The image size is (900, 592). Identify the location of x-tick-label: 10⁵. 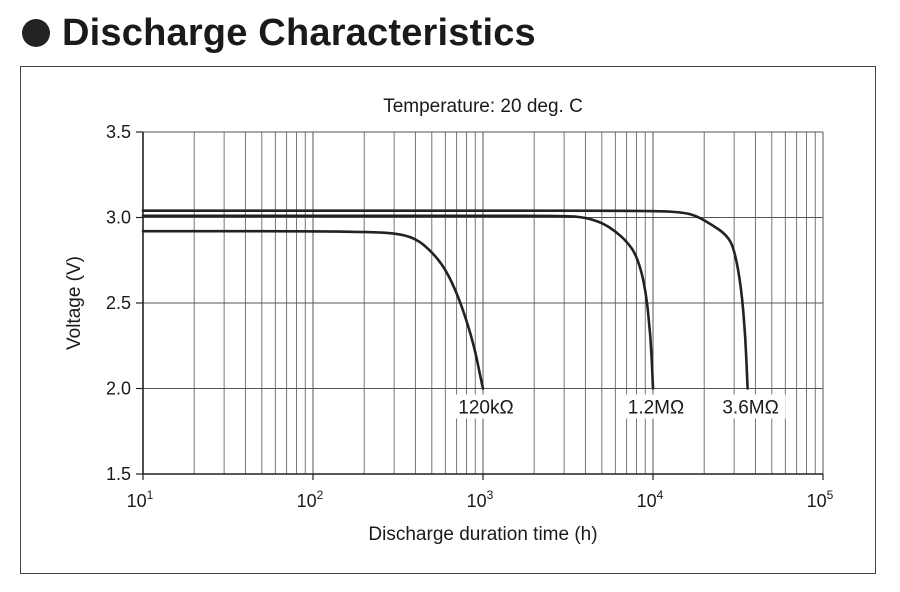
(820, 499).